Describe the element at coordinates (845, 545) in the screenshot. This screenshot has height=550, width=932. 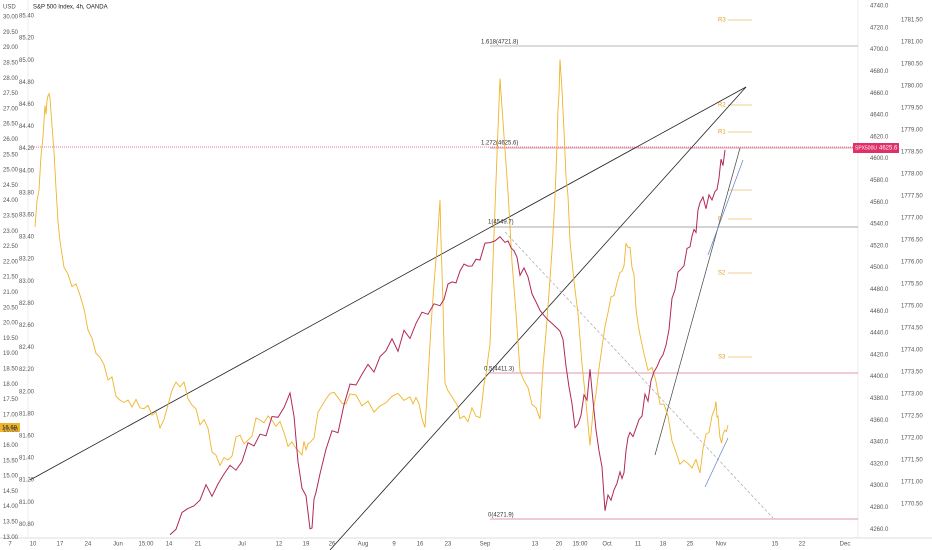
I see `x-axis-label: Dec` at that location.